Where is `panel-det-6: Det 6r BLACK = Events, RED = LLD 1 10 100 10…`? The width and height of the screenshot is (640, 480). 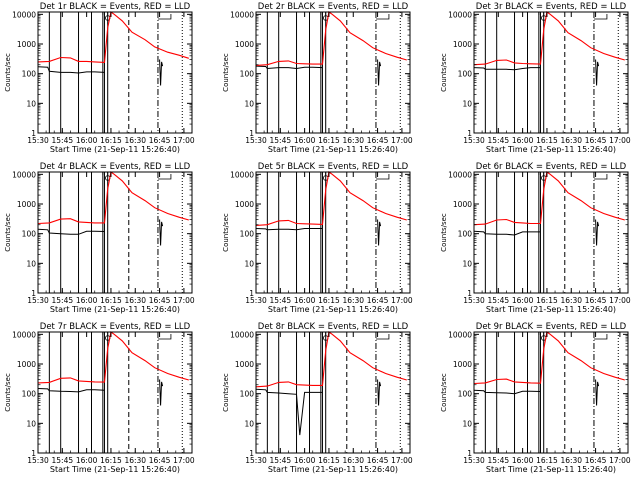
panel-det-6: Det 6r BLACK = Events, RED = LLD 1 10 100 10… is located at coordinates (535, 238).